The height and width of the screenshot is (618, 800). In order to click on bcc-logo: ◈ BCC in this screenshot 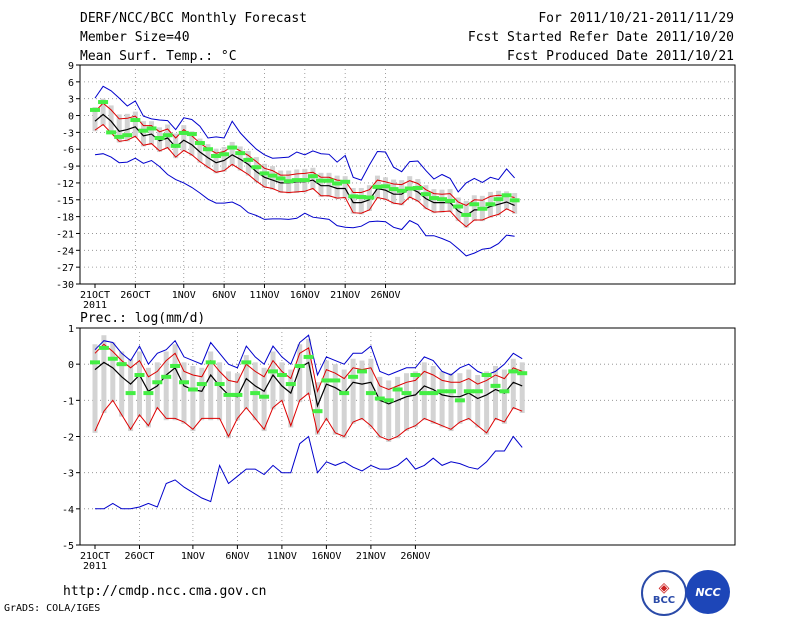, I will do `click(664, 593)`.